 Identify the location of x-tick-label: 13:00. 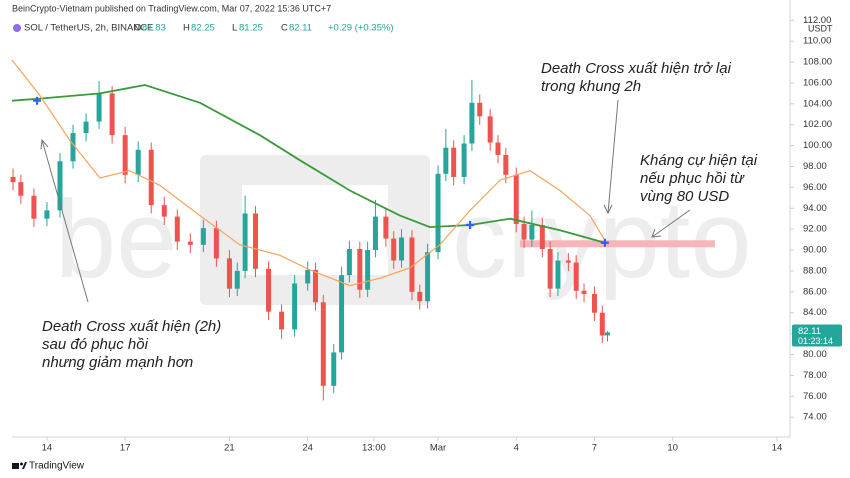
(374, 448).